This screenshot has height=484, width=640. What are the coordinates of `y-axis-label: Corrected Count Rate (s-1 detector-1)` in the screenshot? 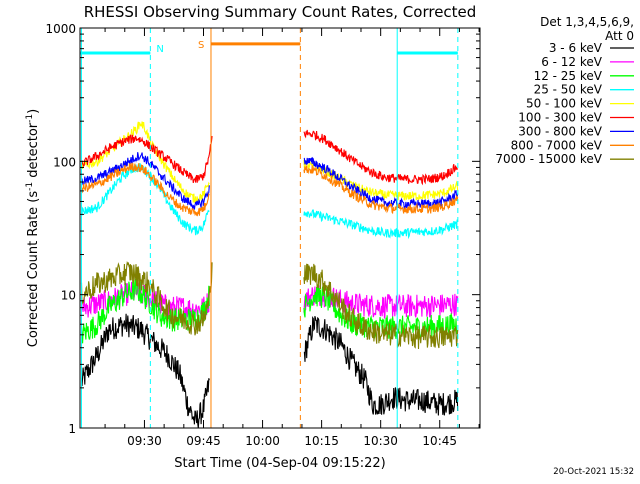 It's located at (33, 228).